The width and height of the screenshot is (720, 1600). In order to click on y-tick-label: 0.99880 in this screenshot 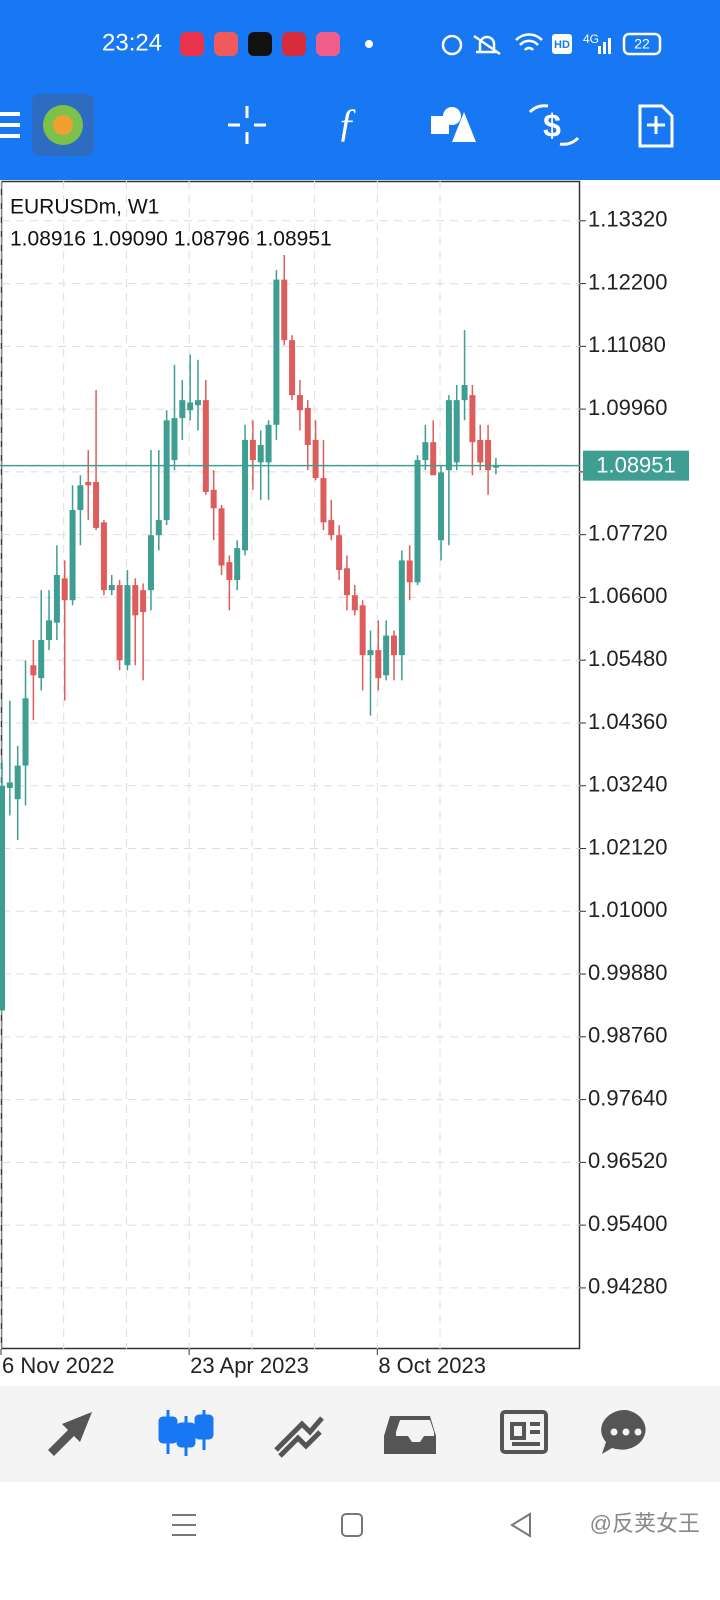, I will do `click(628, 972)`.